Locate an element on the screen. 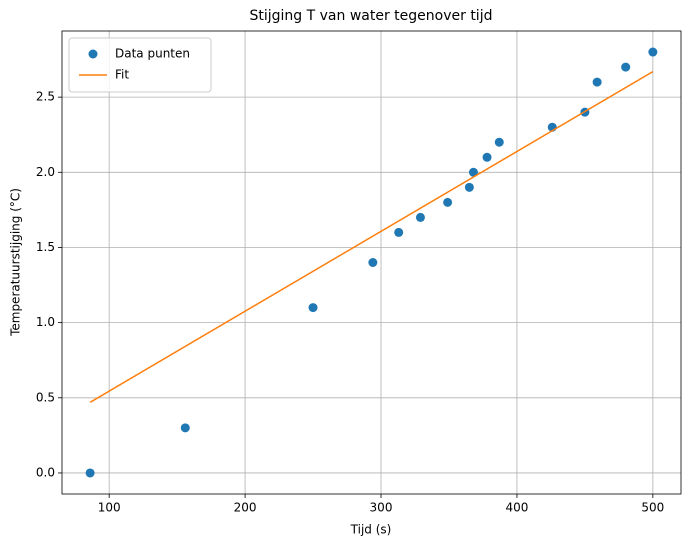 This screenshot has width=691, height=547. legend-label: Fit is located at coordinates (122, 75).